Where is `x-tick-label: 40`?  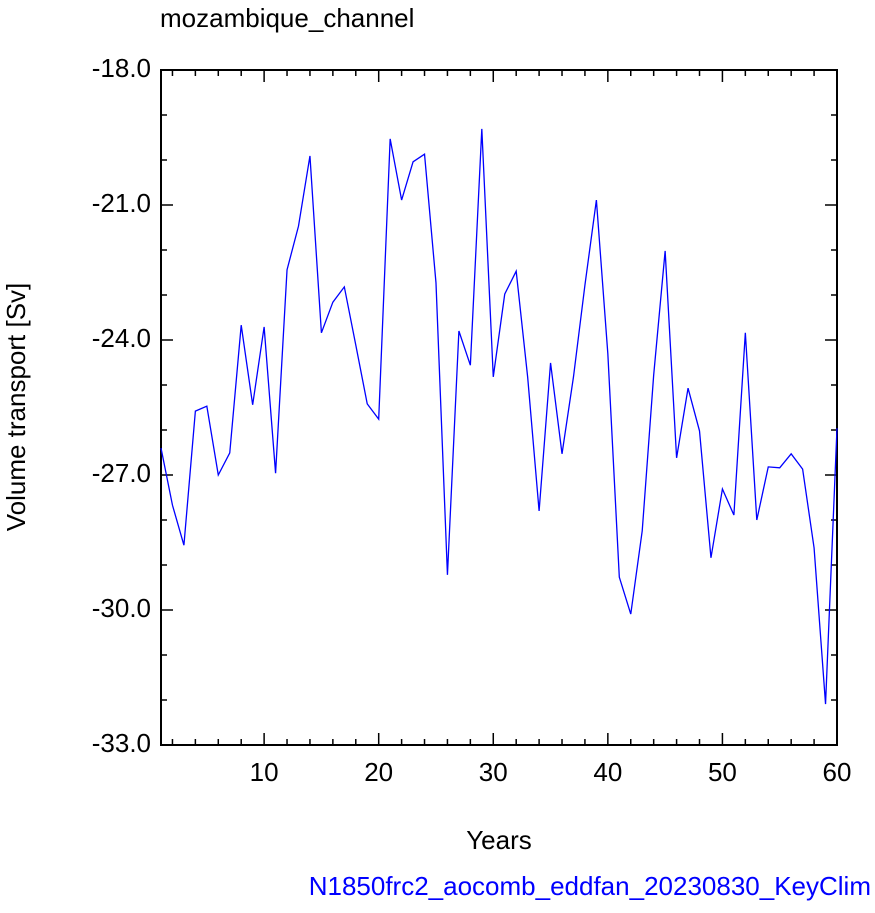
x-tick-label: 40 is located at coordinates (607, 772).